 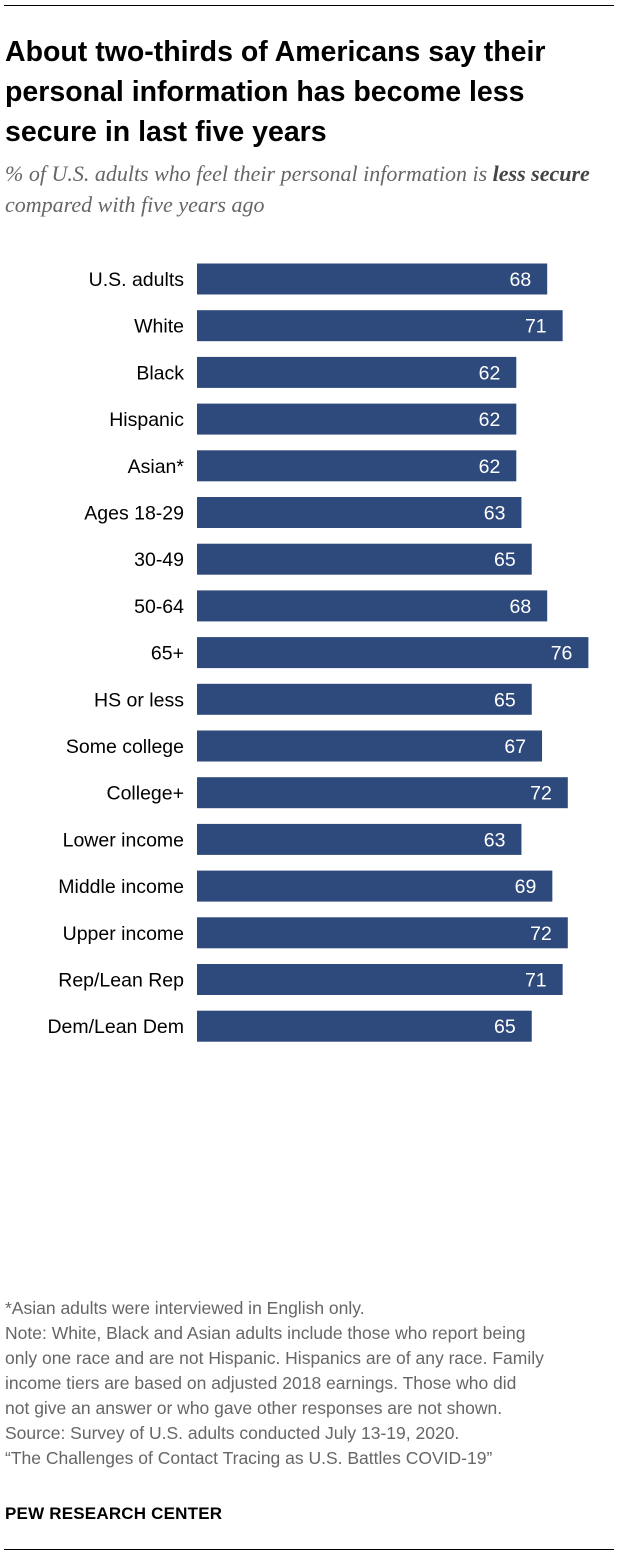 I want to click on category-label-middle-income: Middle income, so click(x=121, y=887).